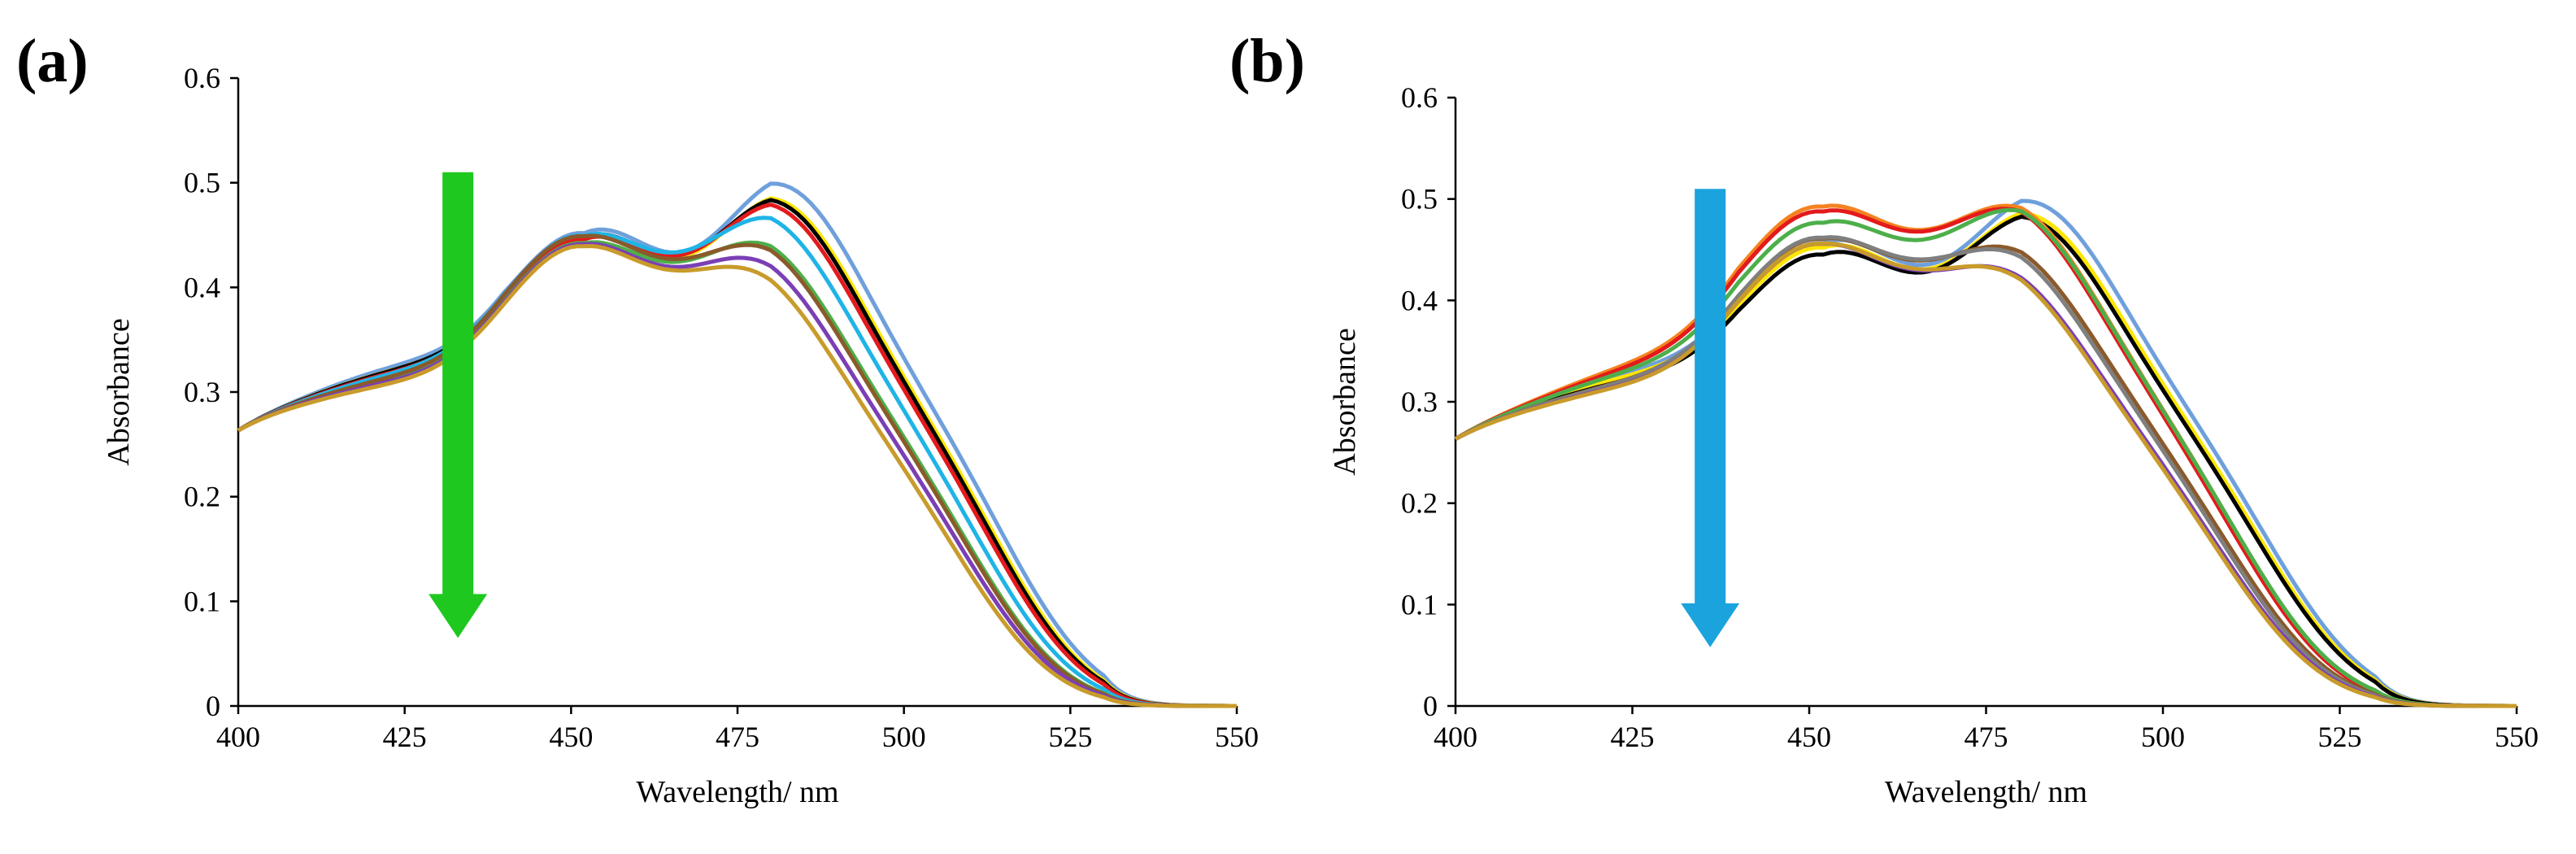 The image size is (2576, 854). I want to click on panel-label: (a), so click(53, 61).